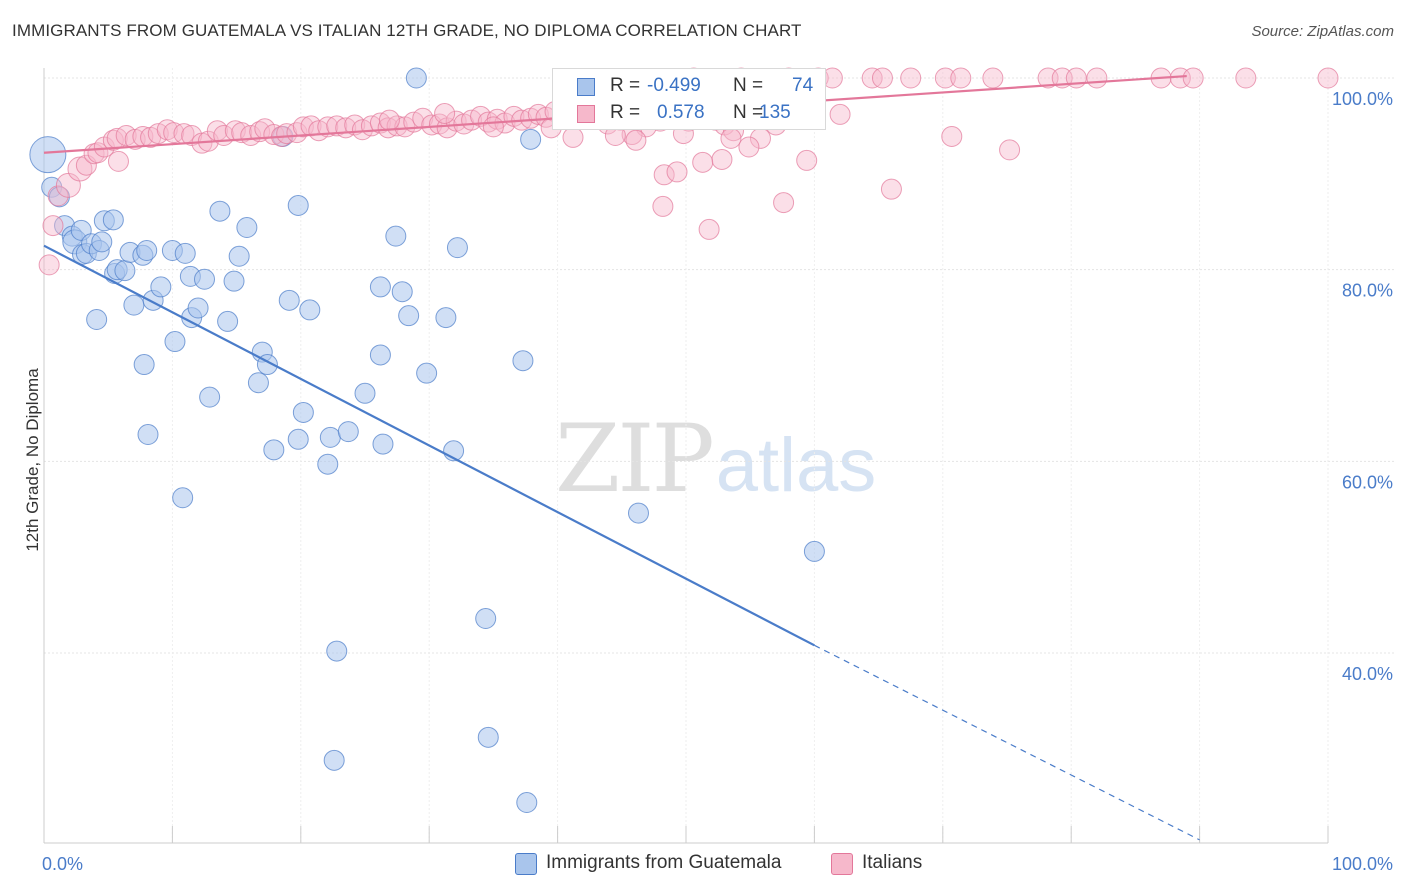 This screenshot has width=1406, height=892. I want to click on legend-r-value-italians: 0.578, so click(681, 112).